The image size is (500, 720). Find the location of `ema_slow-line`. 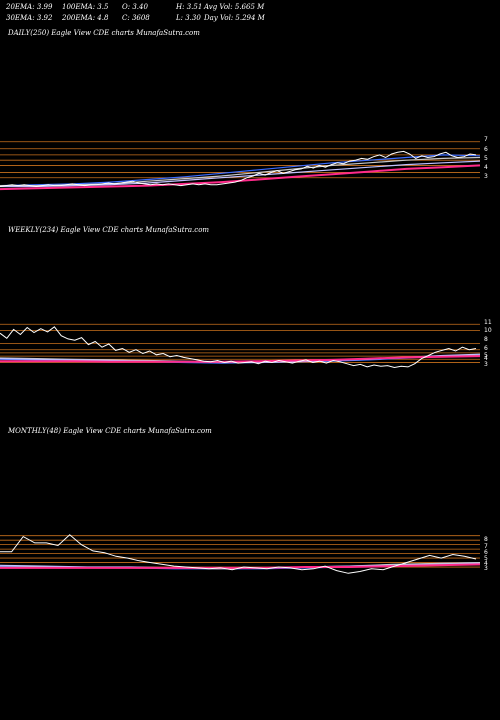

ema_slow-line is located at coordinates (240, 359).